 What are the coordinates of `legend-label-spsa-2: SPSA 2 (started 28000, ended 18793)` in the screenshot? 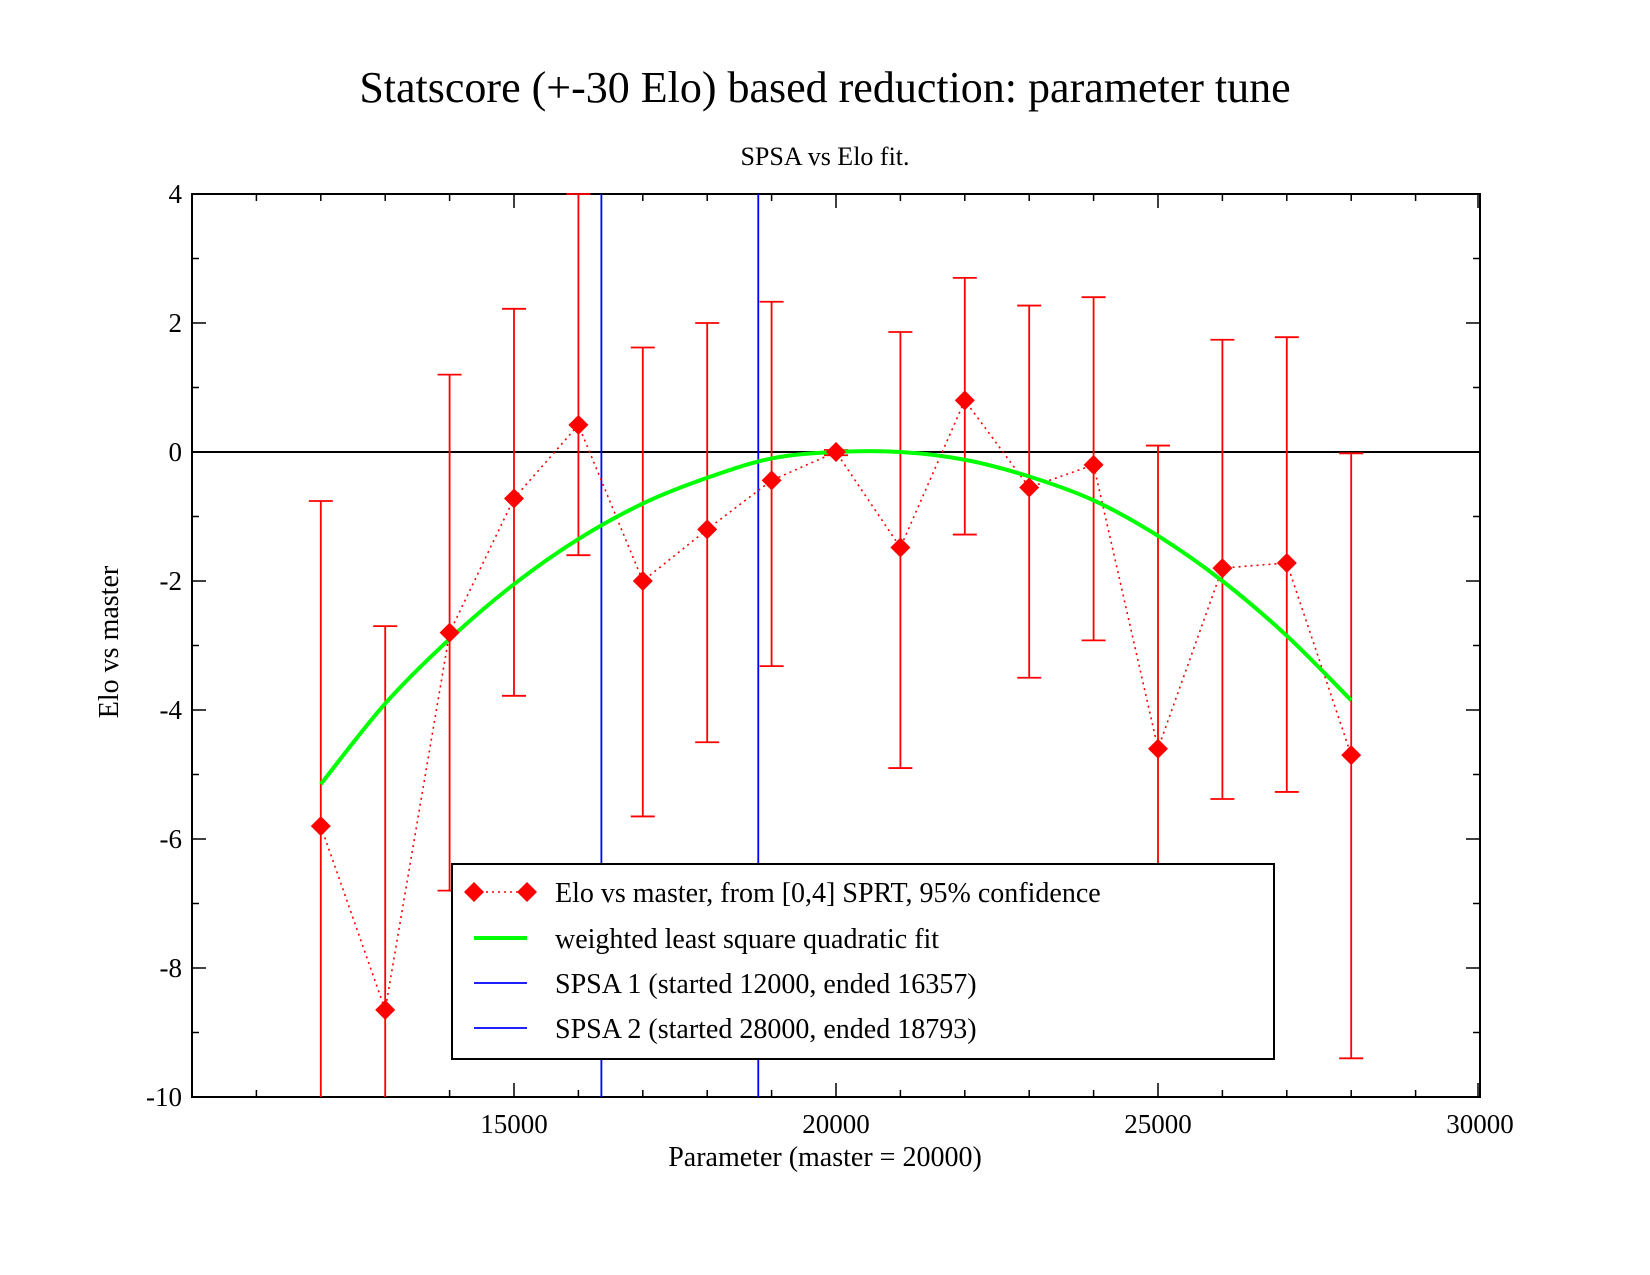 It's located at (766, 1029).